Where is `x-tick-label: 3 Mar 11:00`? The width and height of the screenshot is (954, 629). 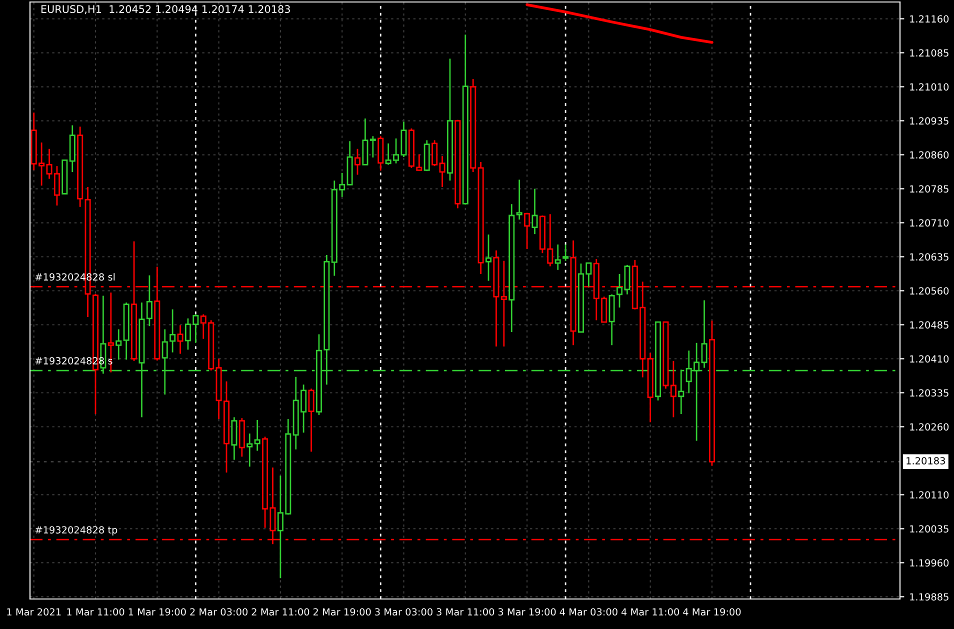
x-tick-label: 3 Mar 11:00 is located at coordinates (465, 612).